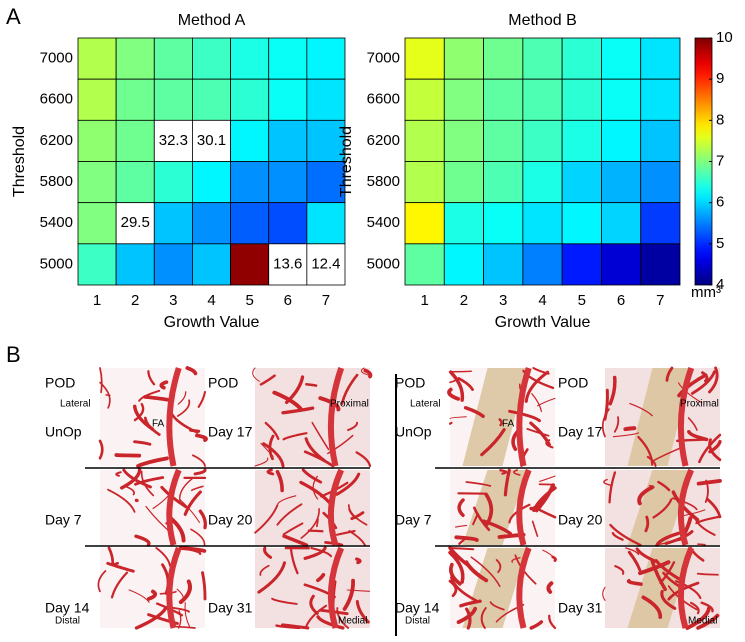 The image size is (745, 642). Describe the element at coordinates (223, 383) in the screenshot. I see `pod-label: POD` at that location.